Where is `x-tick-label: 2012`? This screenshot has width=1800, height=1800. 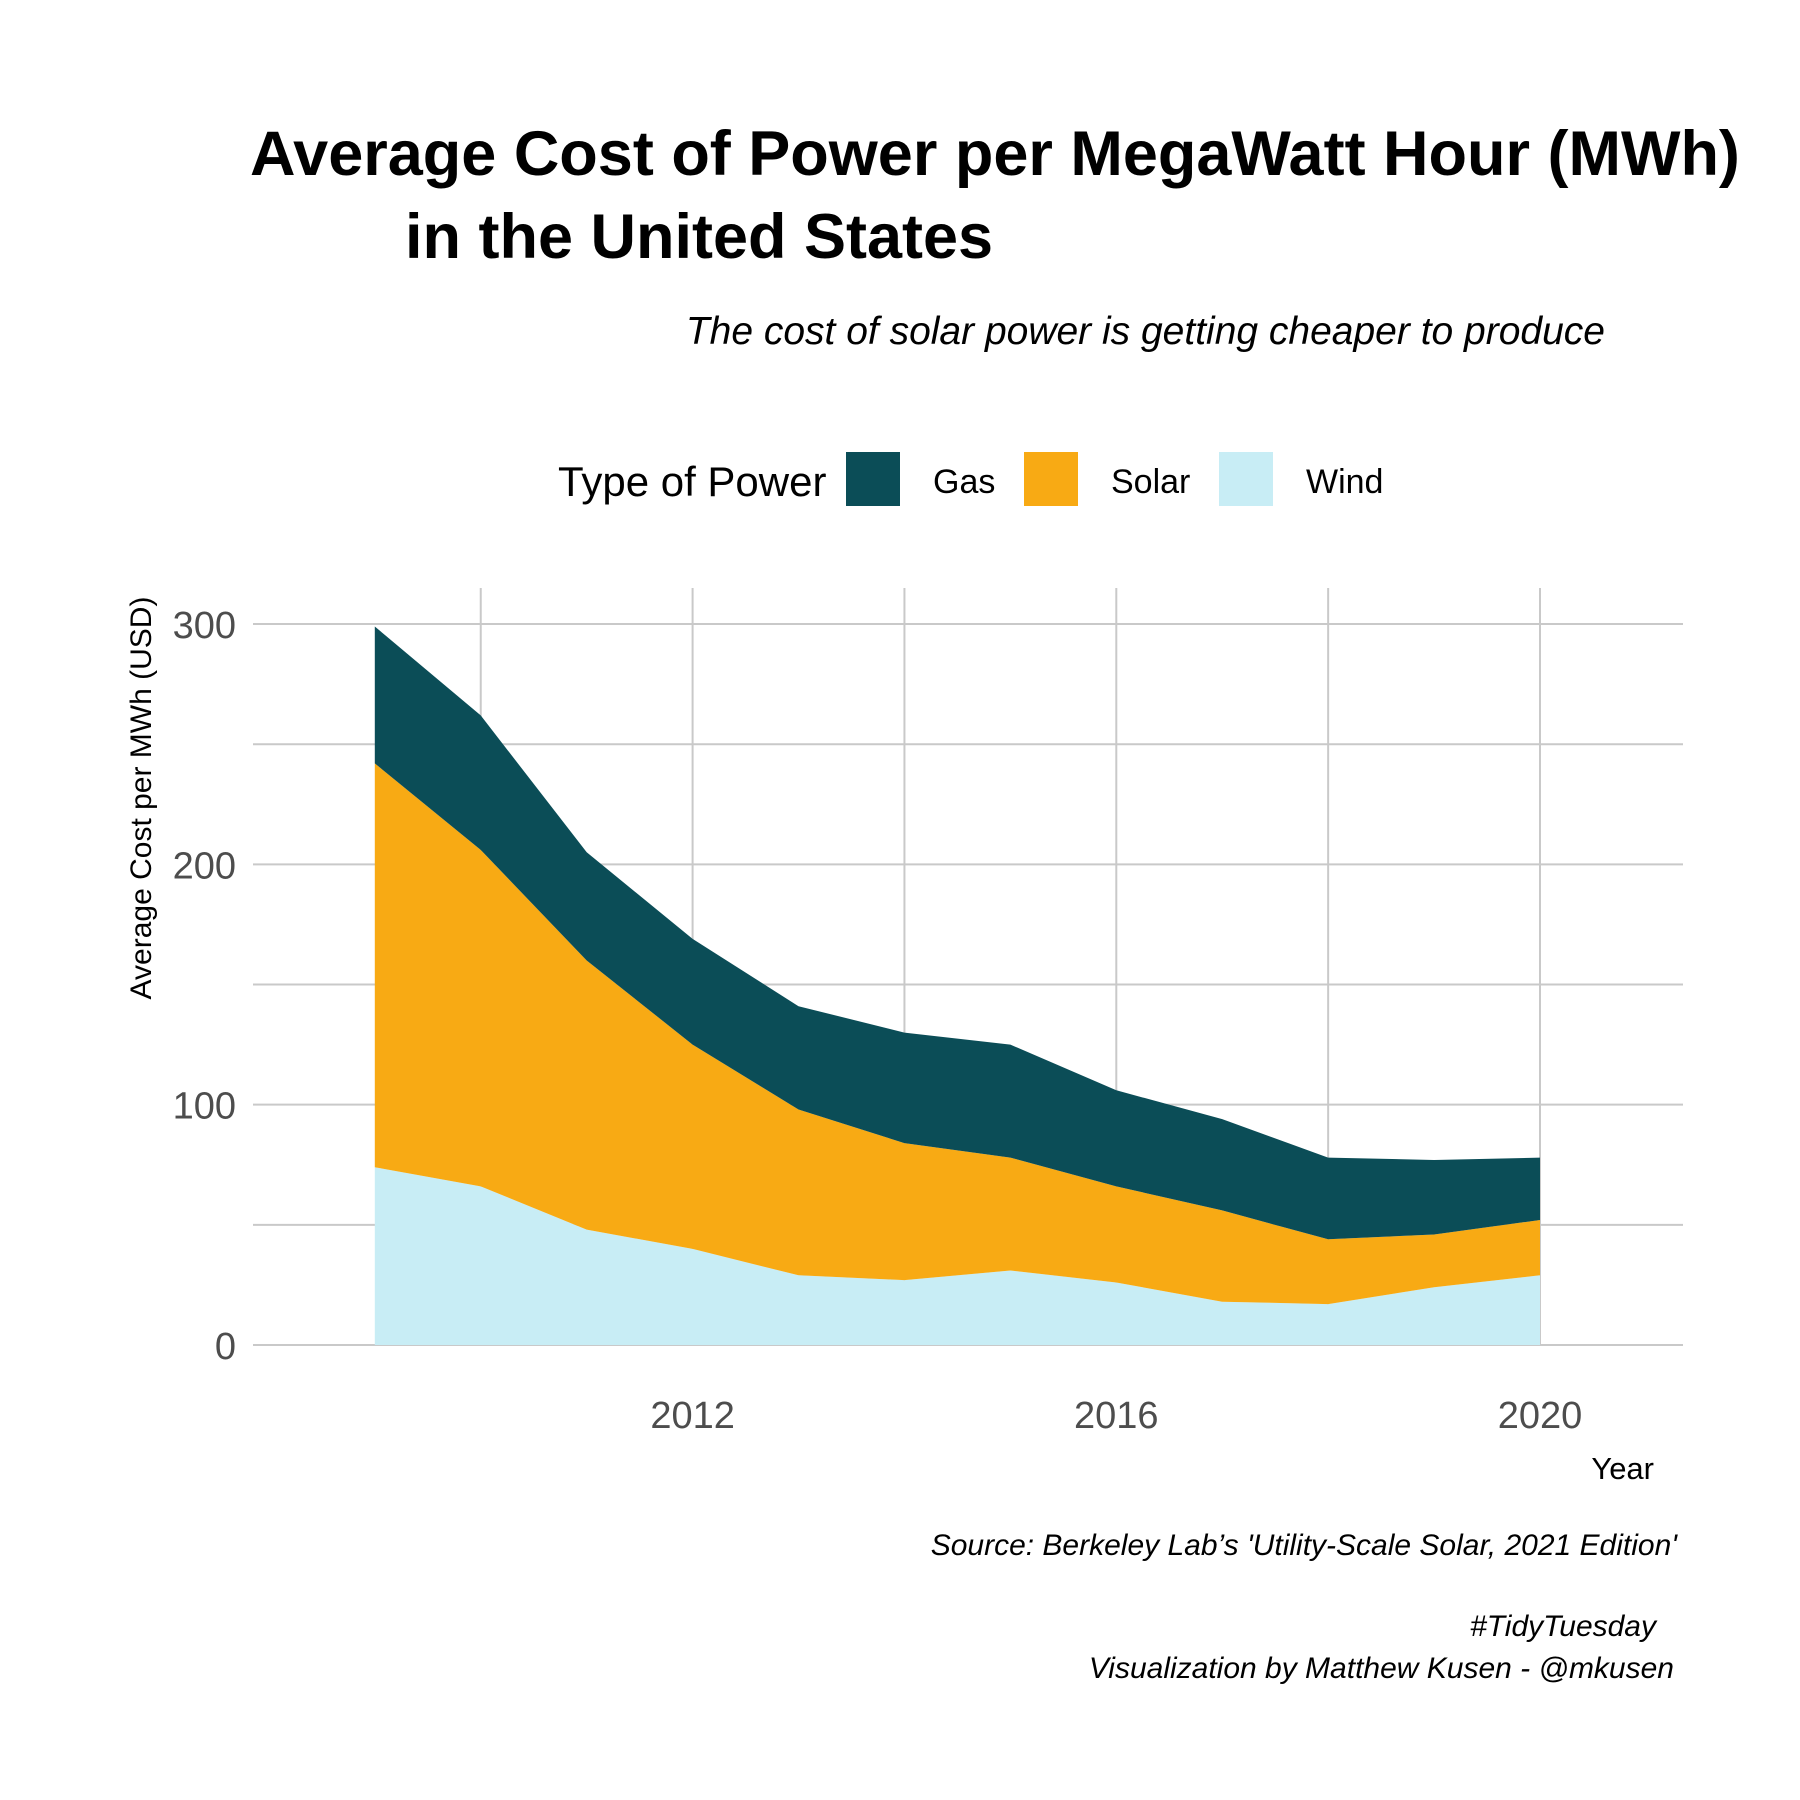 x-tick-label: 2012 is located at coordinates (692, 1416).